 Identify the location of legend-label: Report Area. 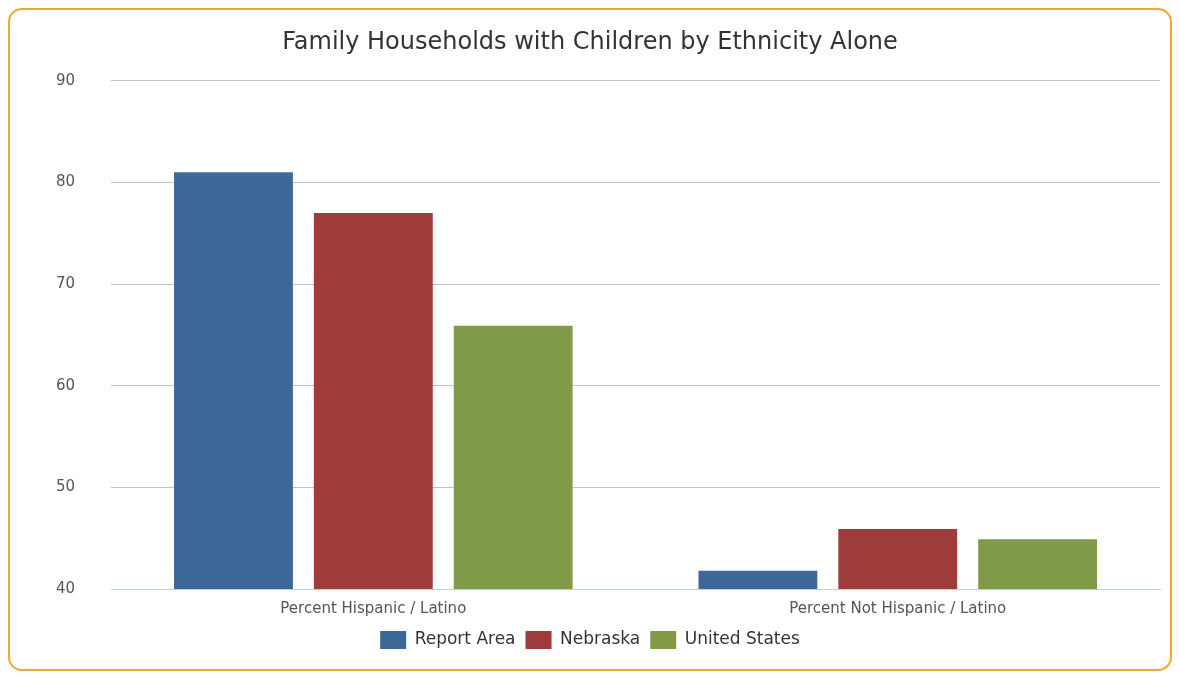
(465, 638).